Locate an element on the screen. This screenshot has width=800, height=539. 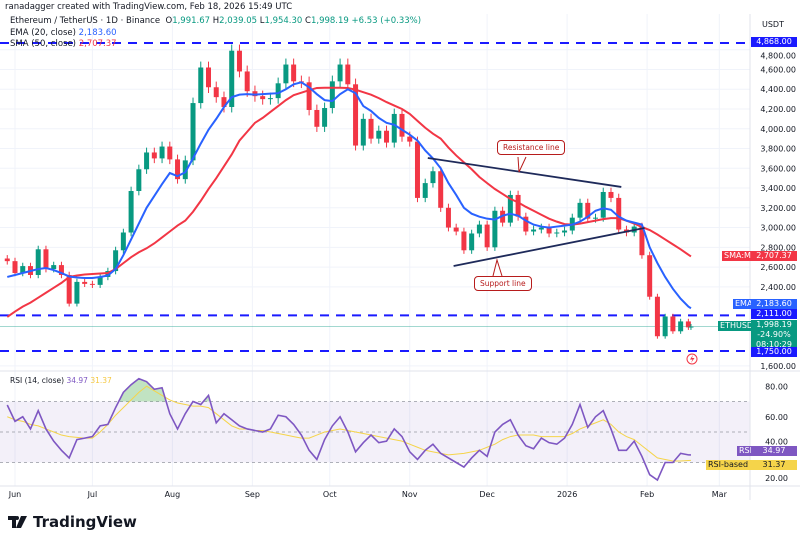
rsi-tick-label: 80.00 is located at coordinates (776, 386).